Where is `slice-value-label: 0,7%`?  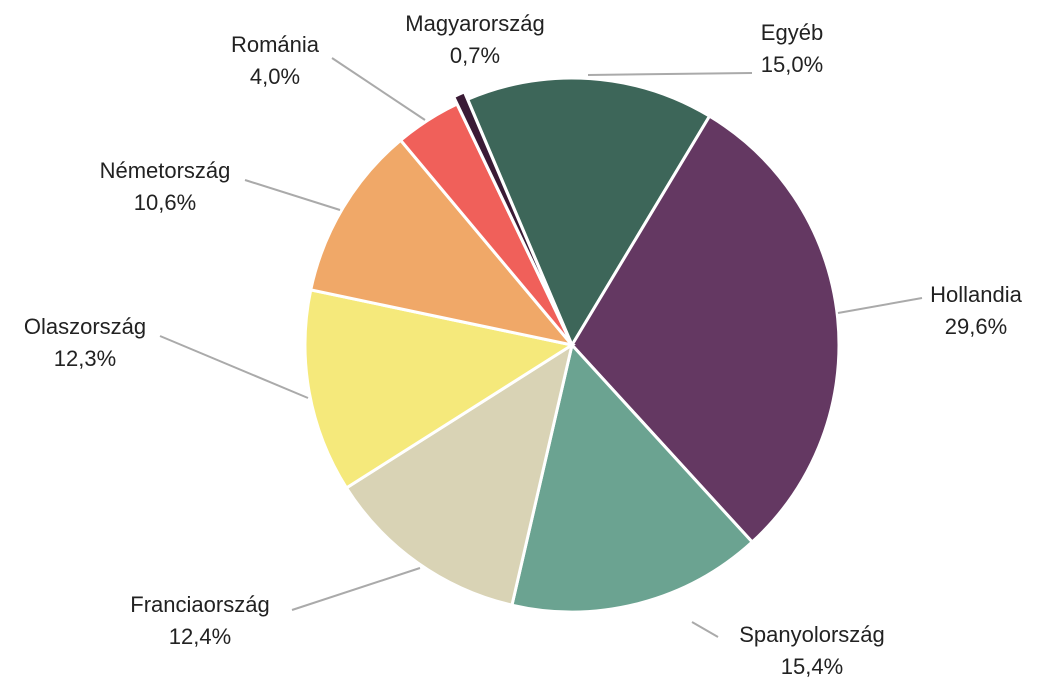
slice-value-label: 0,7% is located at coordinates (475, 55).